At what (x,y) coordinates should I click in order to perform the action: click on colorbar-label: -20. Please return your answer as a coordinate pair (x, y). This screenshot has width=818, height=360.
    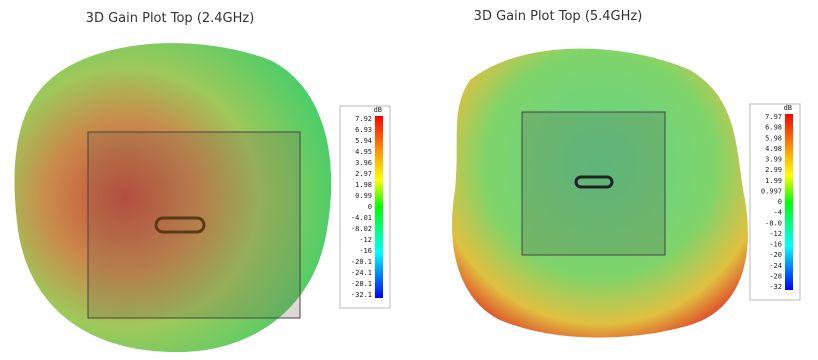
    Looking at the image, I should click on (775, 255).